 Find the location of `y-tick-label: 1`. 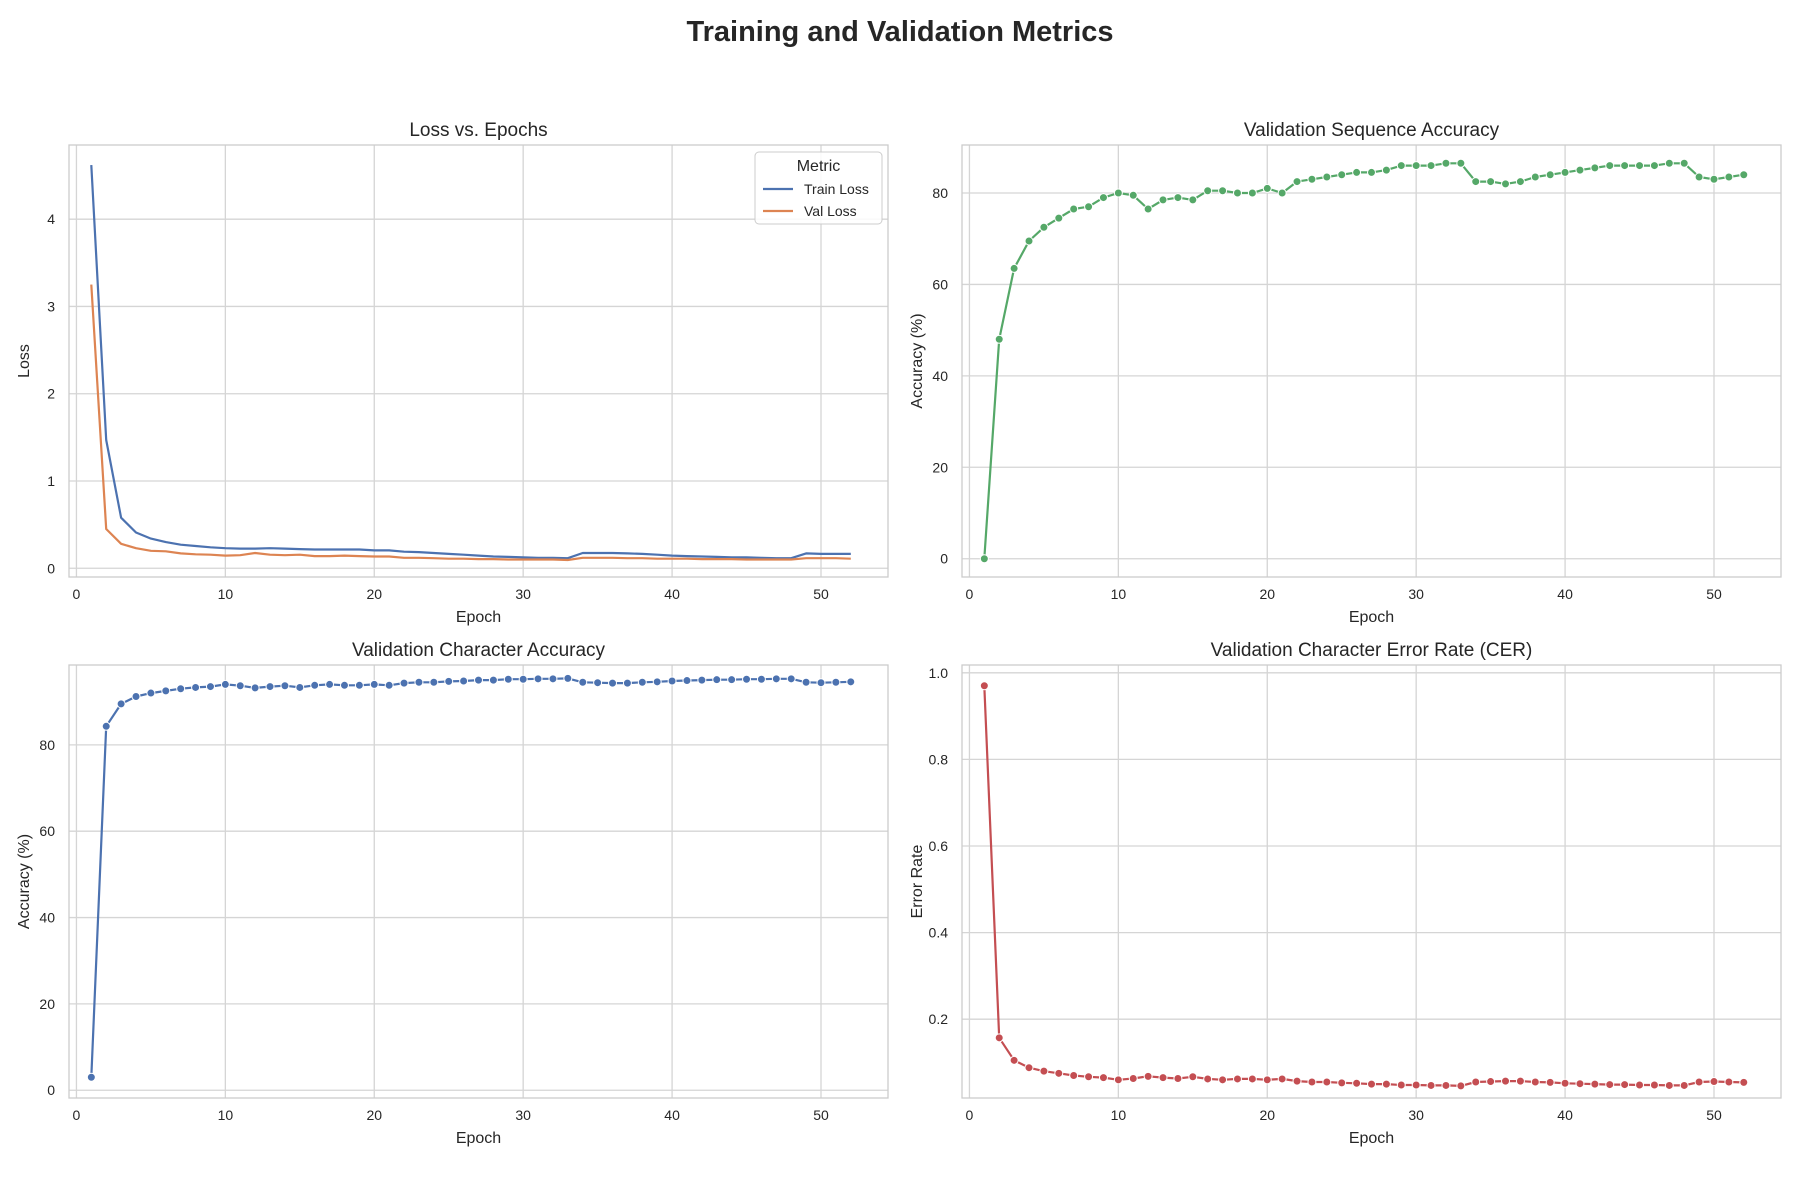

y-tick-label: 1 is located at coordinates (51, 481).